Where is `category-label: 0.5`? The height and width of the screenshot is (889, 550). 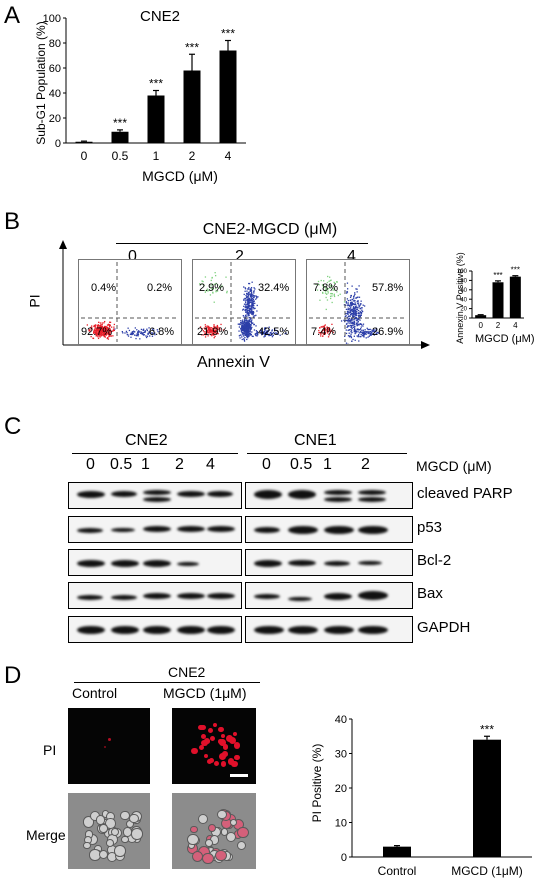 category-label: 0.5 is located at coordinates (120, 156).